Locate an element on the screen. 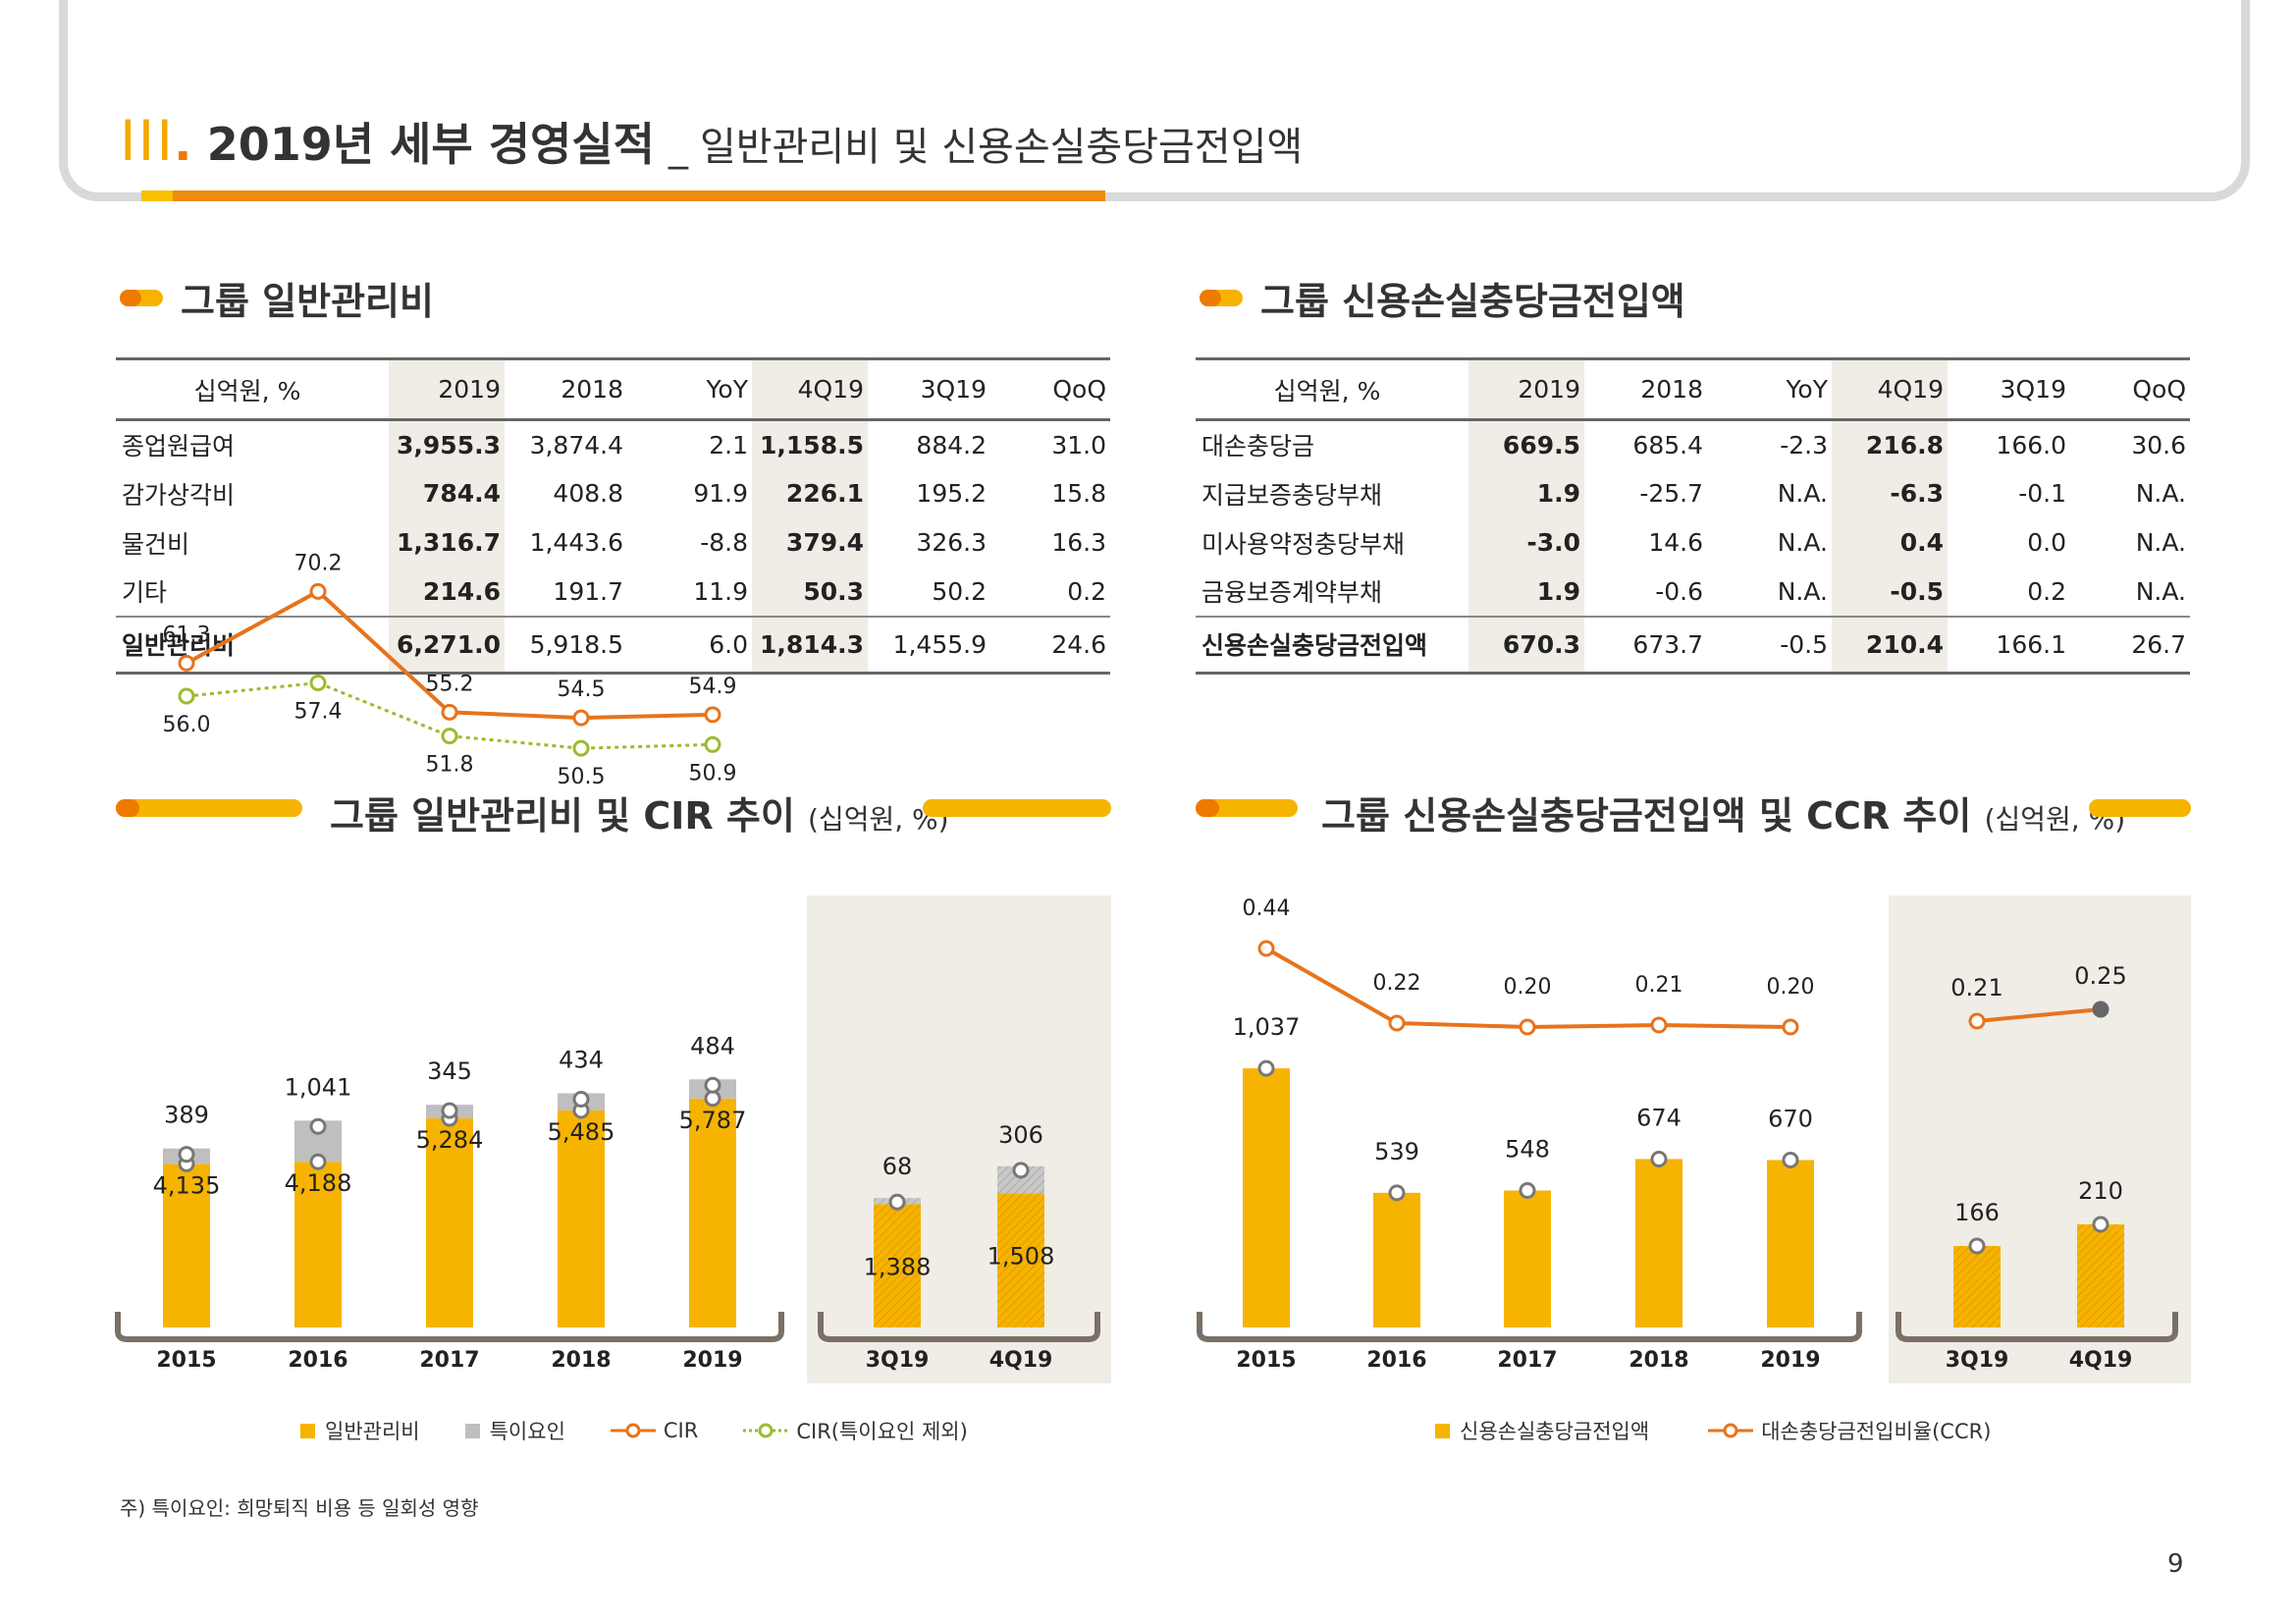 The image size is (2296, 1624). legend-line-cir-icon is located at coordinates (633, 1430).